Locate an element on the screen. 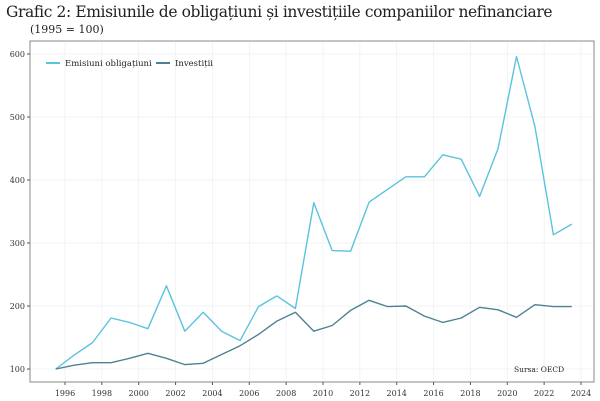 The width and height of the screenshot is (600, 401). legend: Emisiuni obligațiuni Investiții is located at coordinates (129, 64).